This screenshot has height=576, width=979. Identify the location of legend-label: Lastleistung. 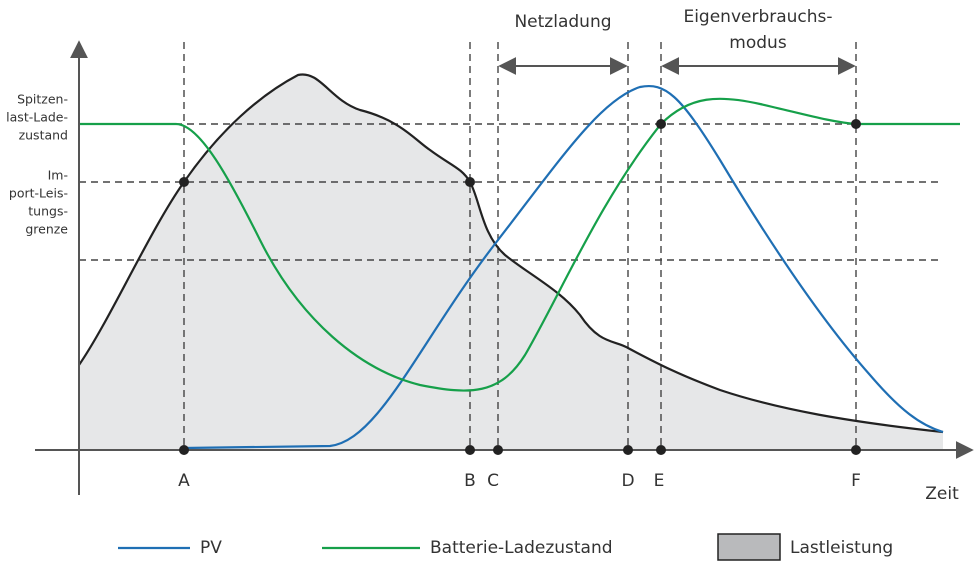
(841, 548).